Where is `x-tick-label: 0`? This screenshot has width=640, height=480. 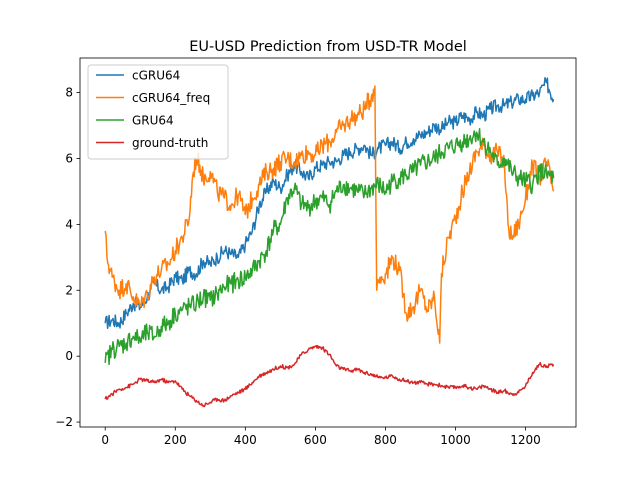
x-tick-label: 0 is located at coordinates (105, 440).